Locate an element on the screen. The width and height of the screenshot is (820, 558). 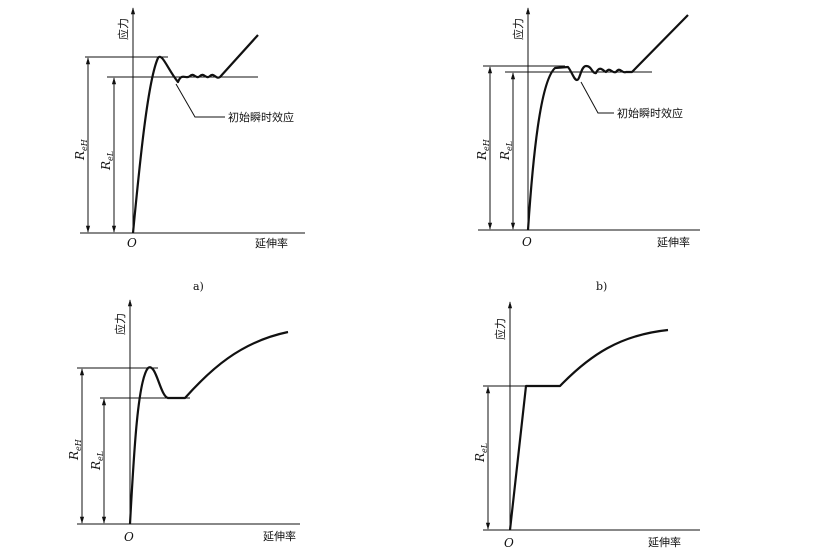
panel-c: 应力 延伸率 O ReH ReL is located at coordinates (183, 421).